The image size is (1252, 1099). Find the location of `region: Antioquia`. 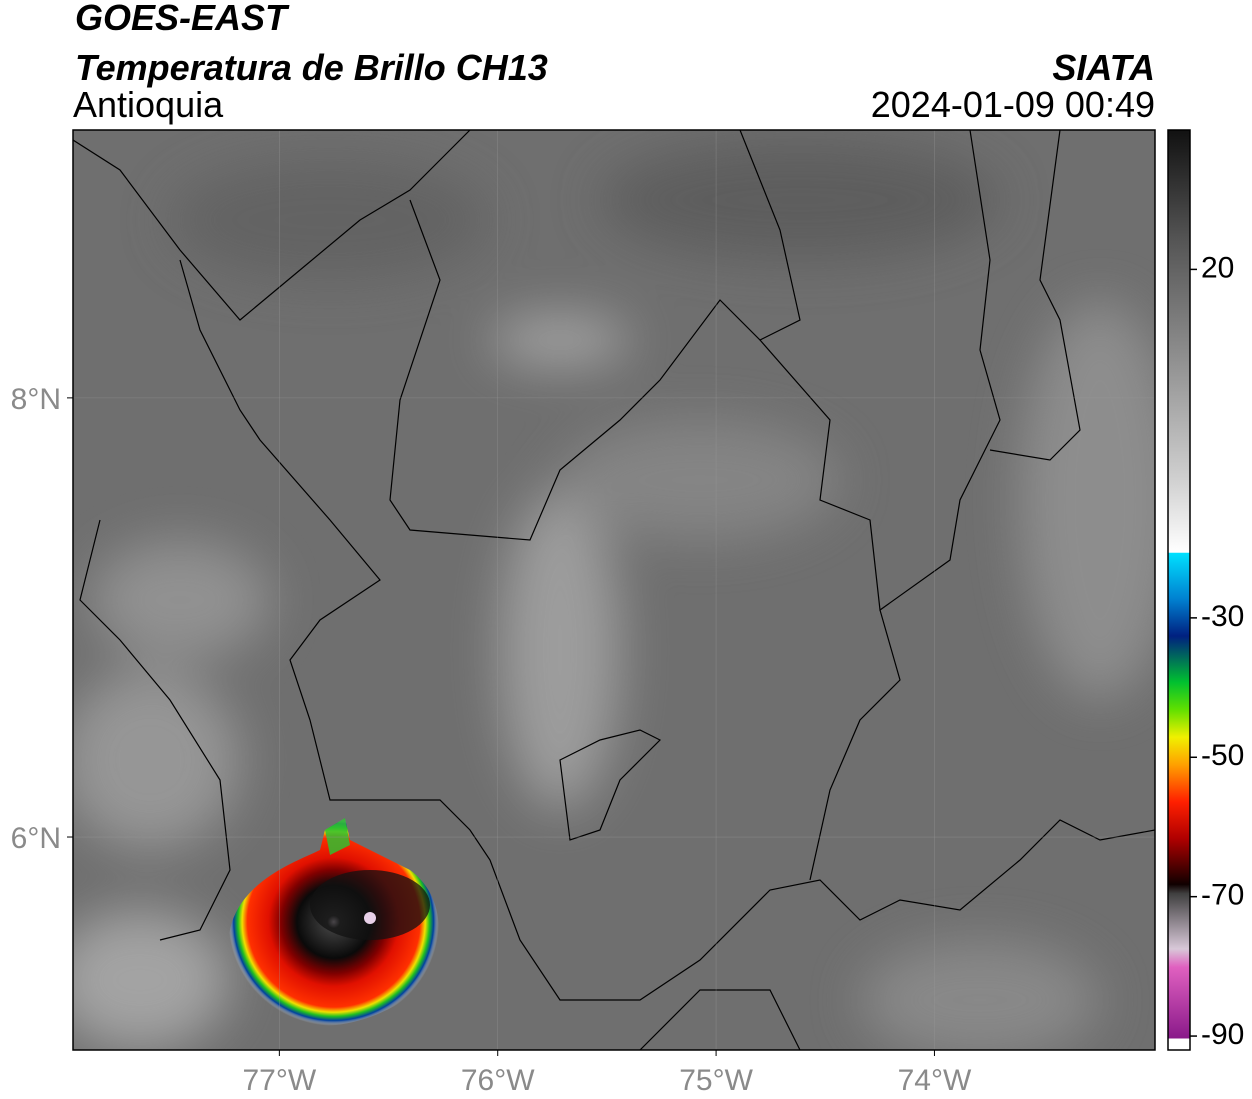

region: Antioquia is located at coordinates (148, 104).